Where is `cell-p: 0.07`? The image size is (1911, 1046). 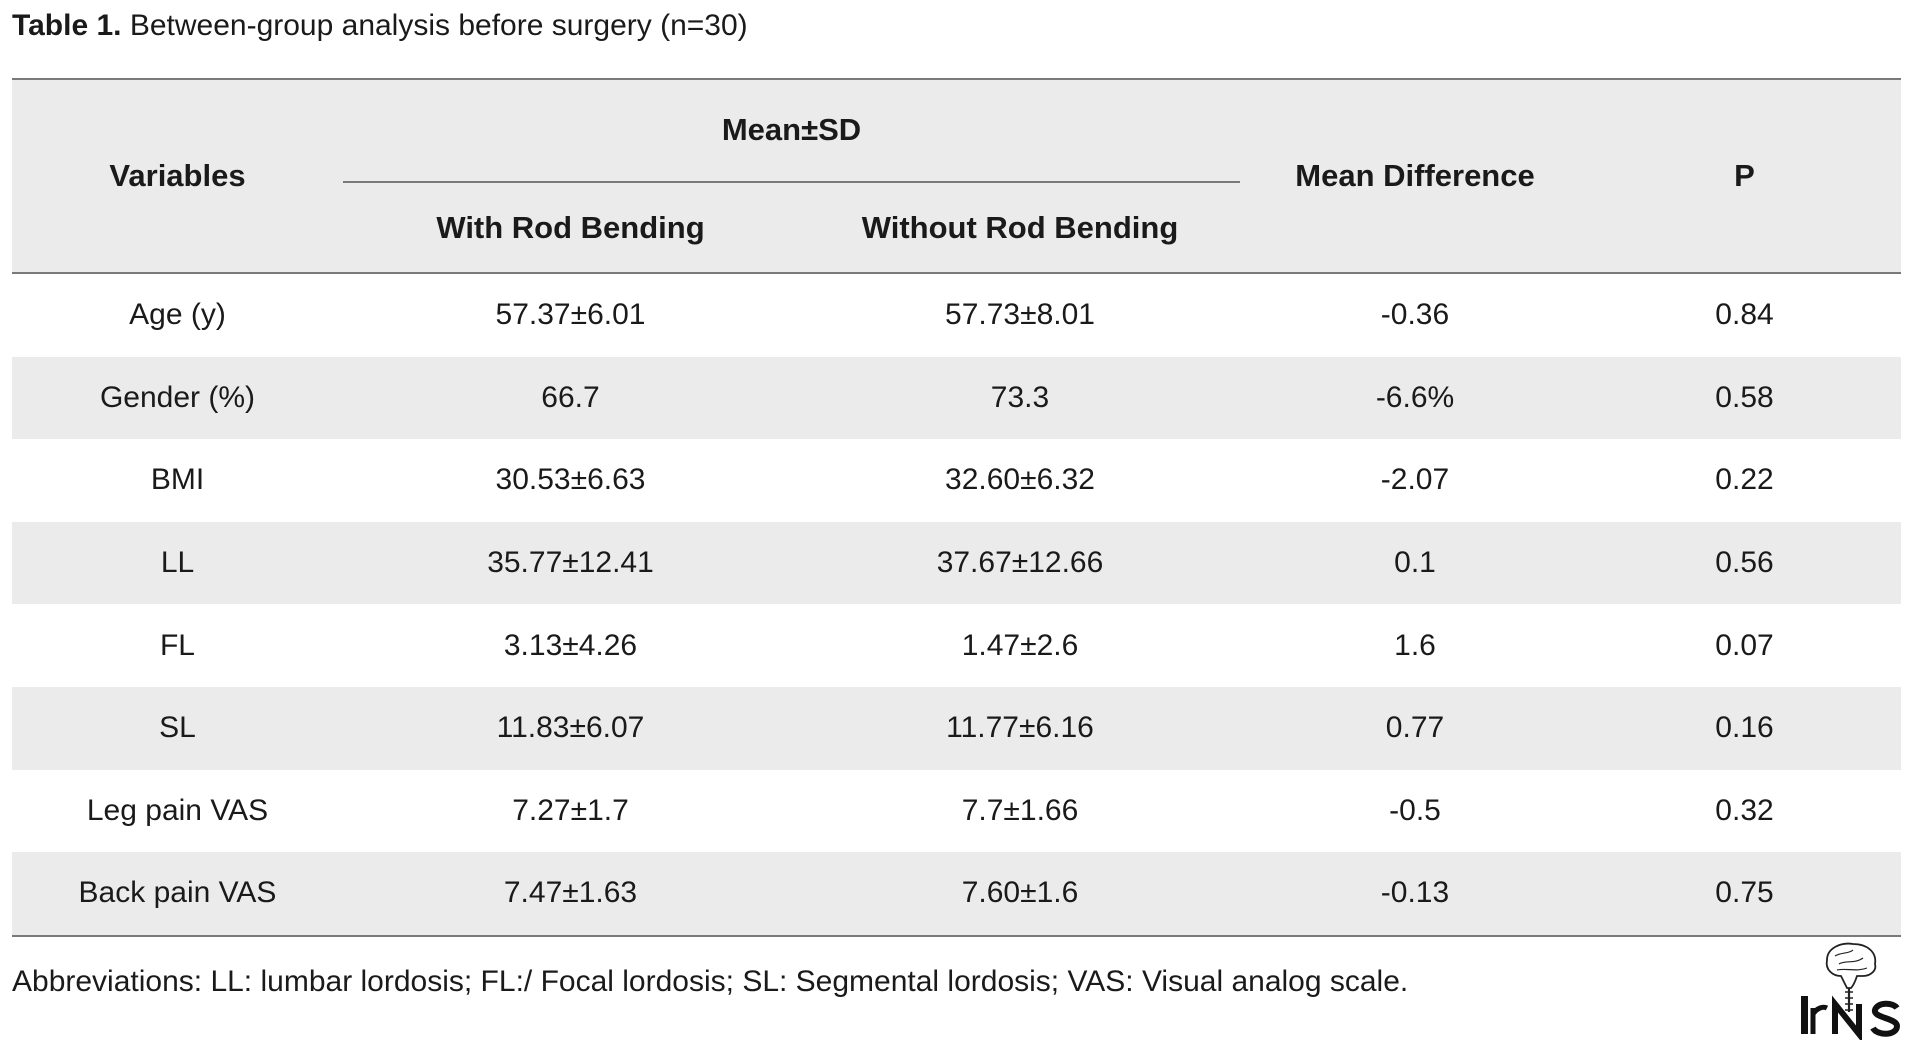 cell-p: 0.07 is located at coordinates (1744, 645).